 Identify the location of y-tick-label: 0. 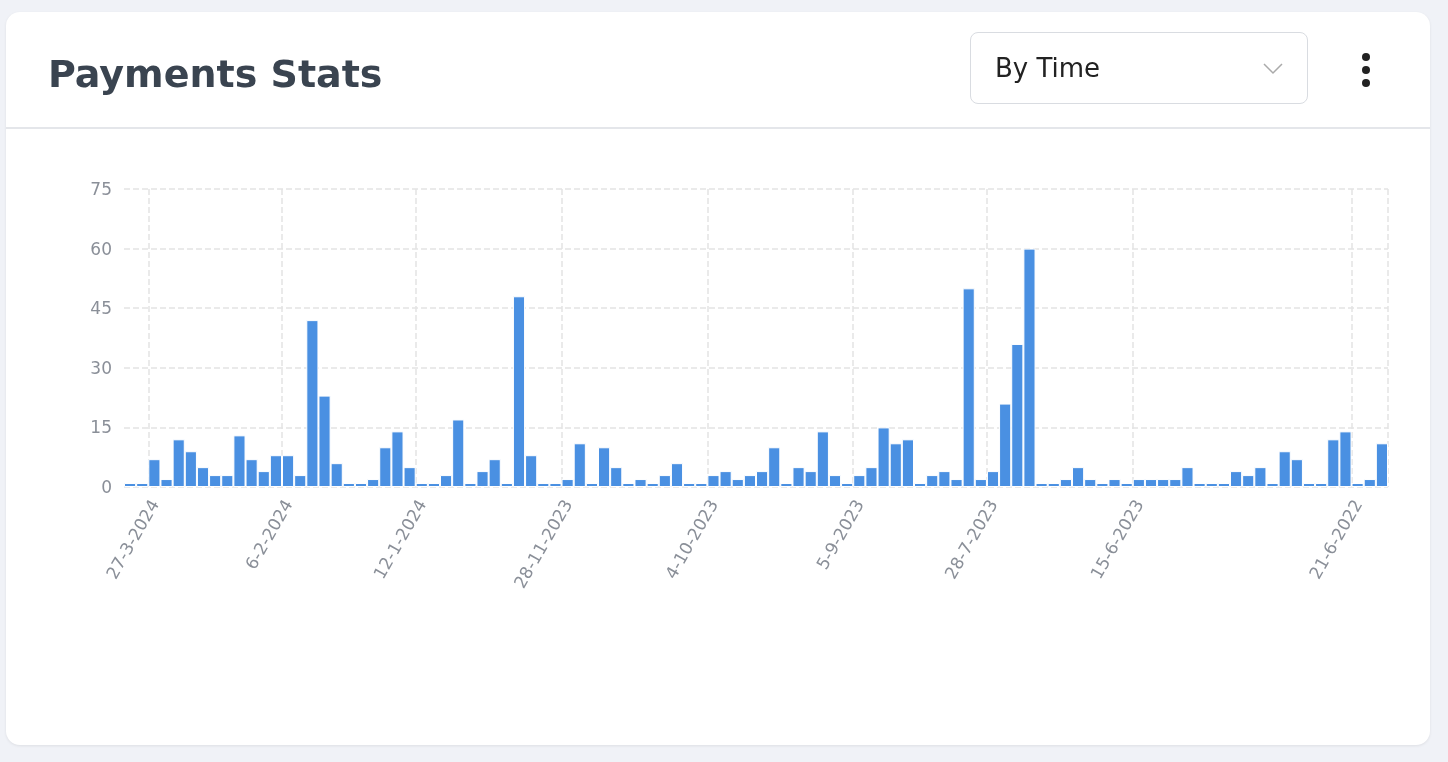
(106, 487).